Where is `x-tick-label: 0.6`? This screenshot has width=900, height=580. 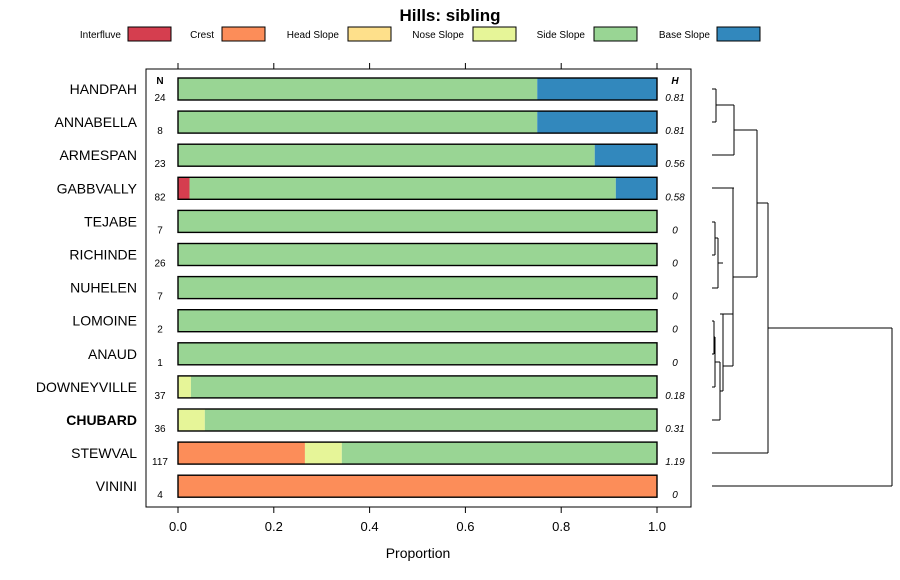
x-tick-label: 0.6 is located at coordinates (465, 526).